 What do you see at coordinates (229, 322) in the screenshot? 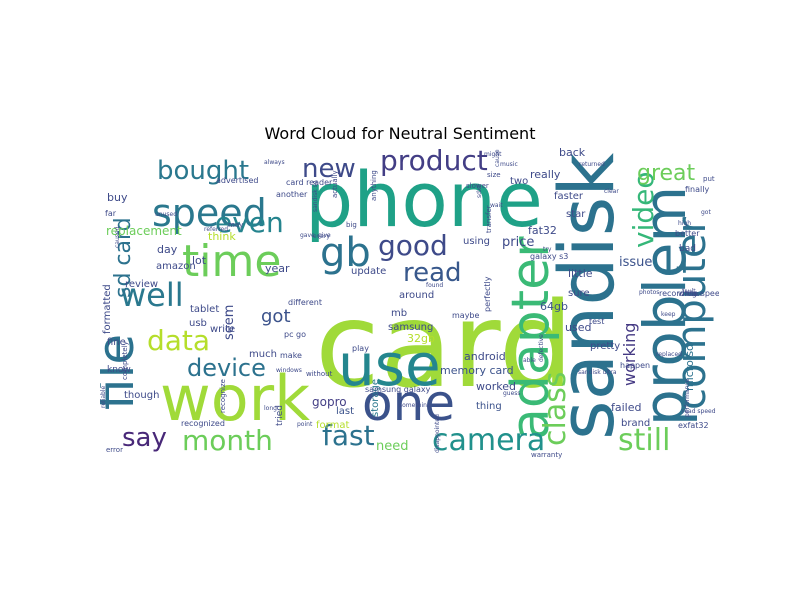
I see `word-seem: seem` at bounding box center [229, 322].